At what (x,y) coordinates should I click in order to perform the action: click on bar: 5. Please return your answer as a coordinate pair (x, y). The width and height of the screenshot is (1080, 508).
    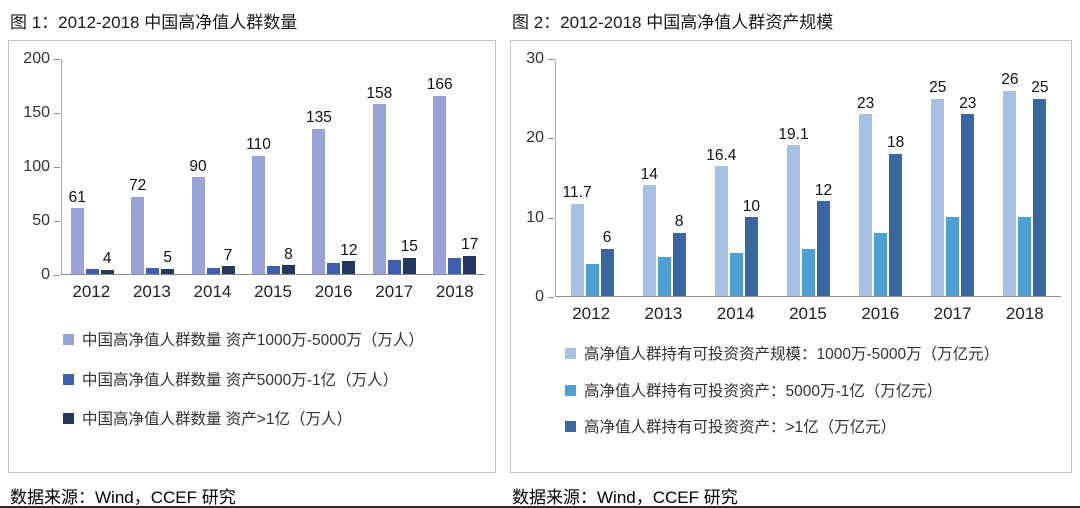
    Looking at the image, I should click on (168, 262).